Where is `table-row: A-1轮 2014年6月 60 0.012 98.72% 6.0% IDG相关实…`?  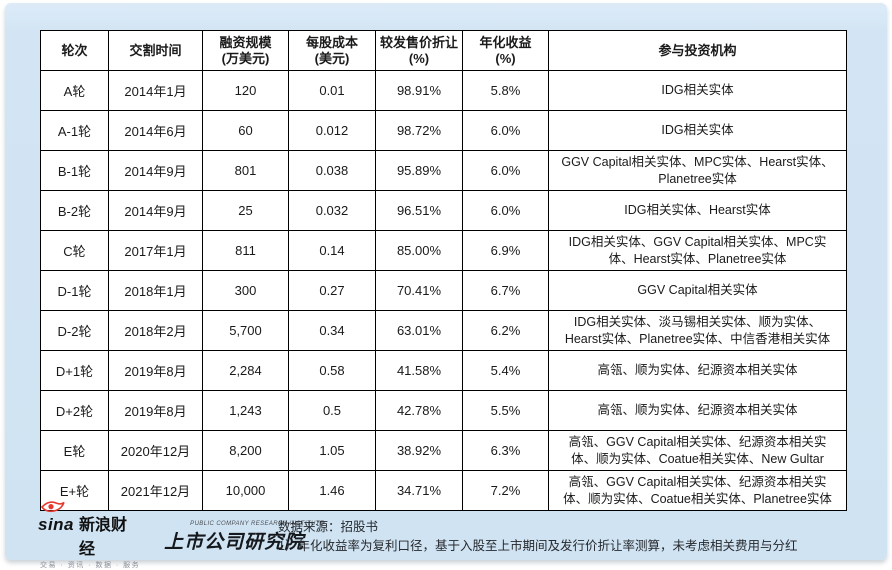
table-row: A-1轮 2014年6月 60 0.012 98.72% 6.0% IDG相关实… is located at coordinates (443, 130).